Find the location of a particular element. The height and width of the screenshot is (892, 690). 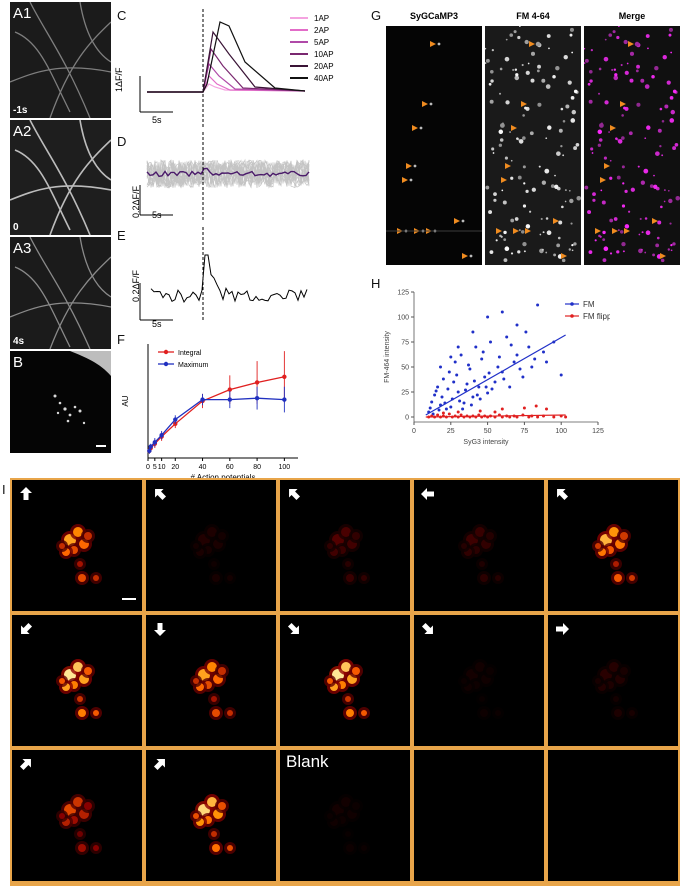

f-legend-marker is located at coordinates (166, 352).